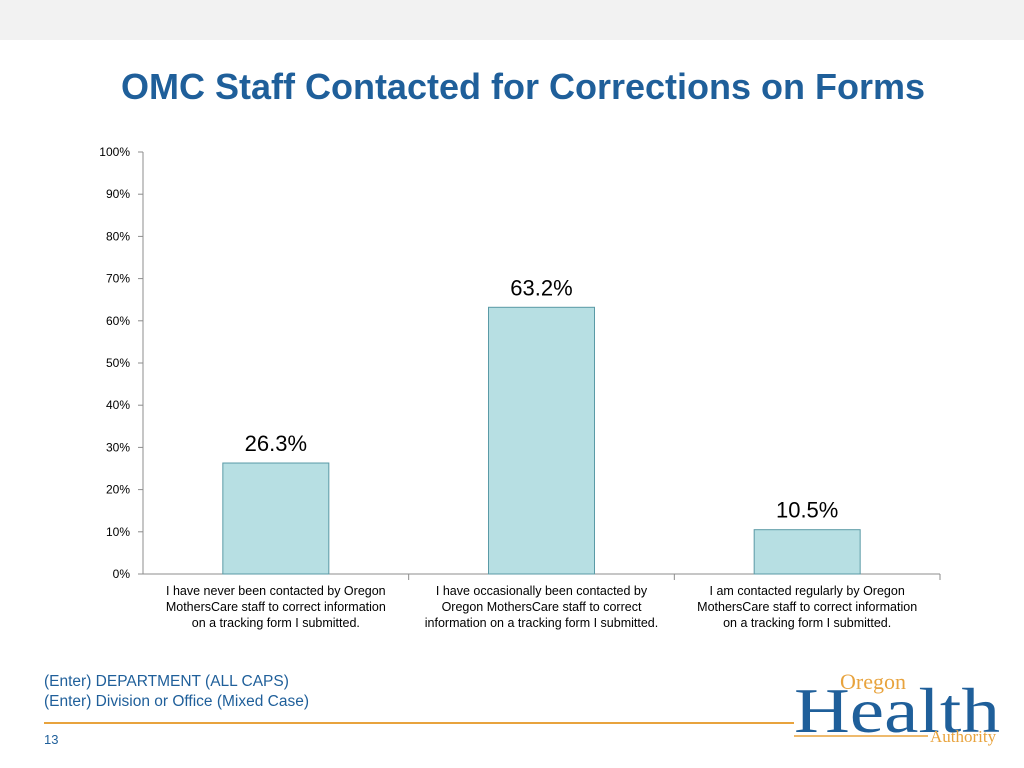 The height and width of the screenshot is (768, 1024). What do you see at coordinates (276, 443) in the screenshot?
I see `bar-value-label: 26.3%` at bounding box center [276, 443].